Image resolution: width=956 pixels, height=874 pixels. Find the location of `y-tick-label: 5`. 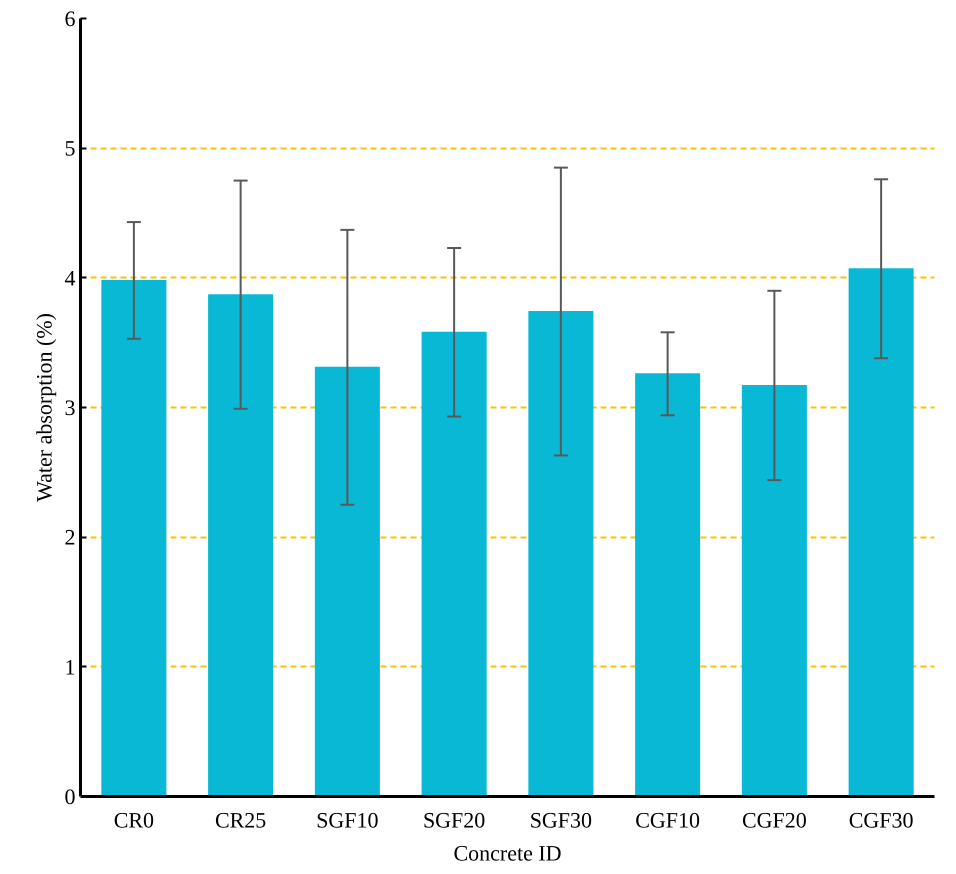

y-tick-label: 5 is located at coordinates (70, 148).